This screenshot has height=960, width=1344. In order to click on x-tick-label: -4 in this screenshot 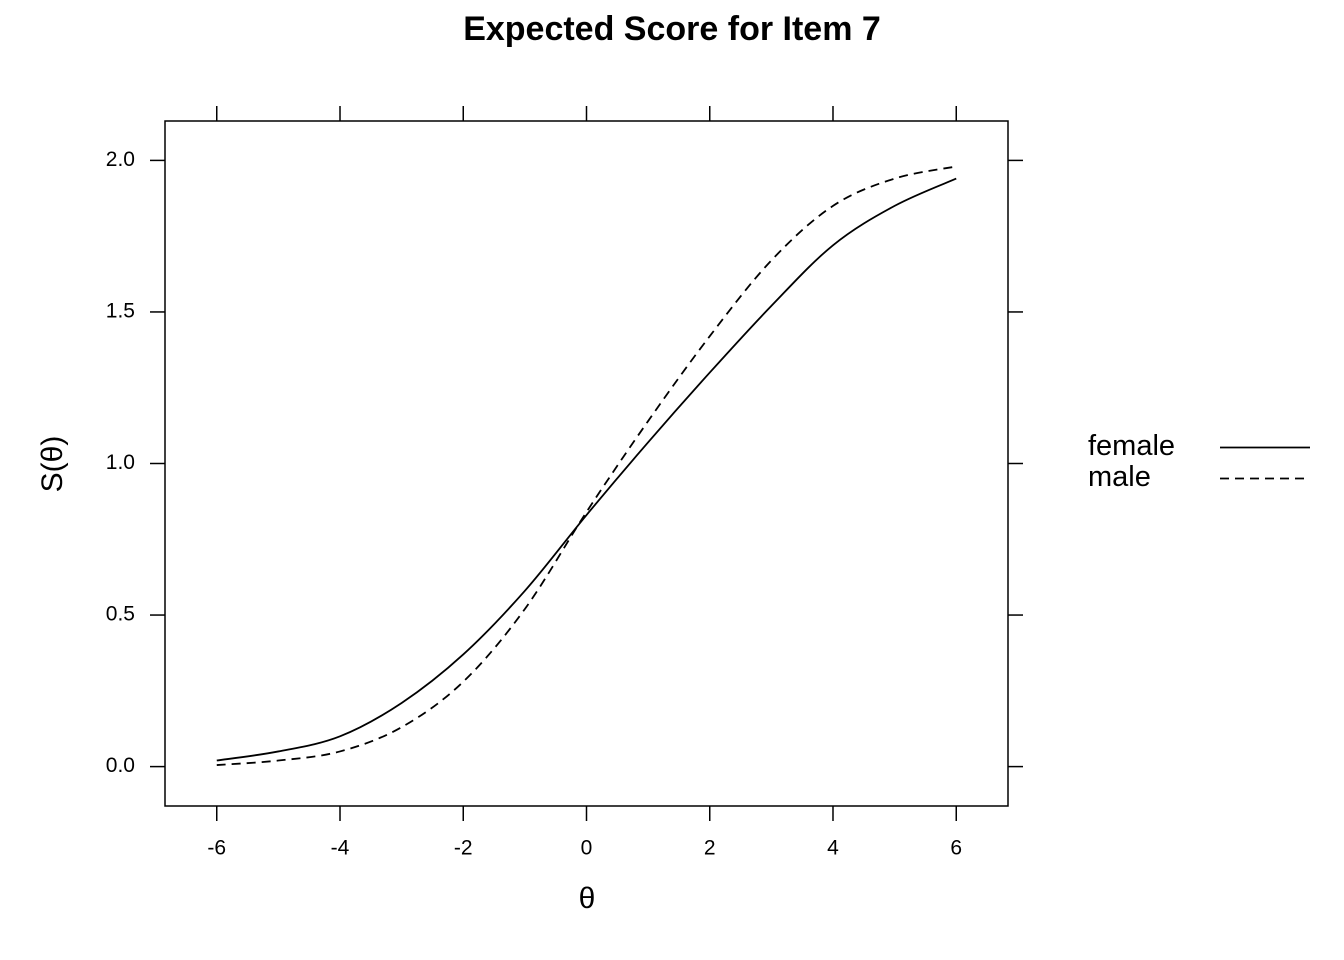, I will do `click(340, 848)`.